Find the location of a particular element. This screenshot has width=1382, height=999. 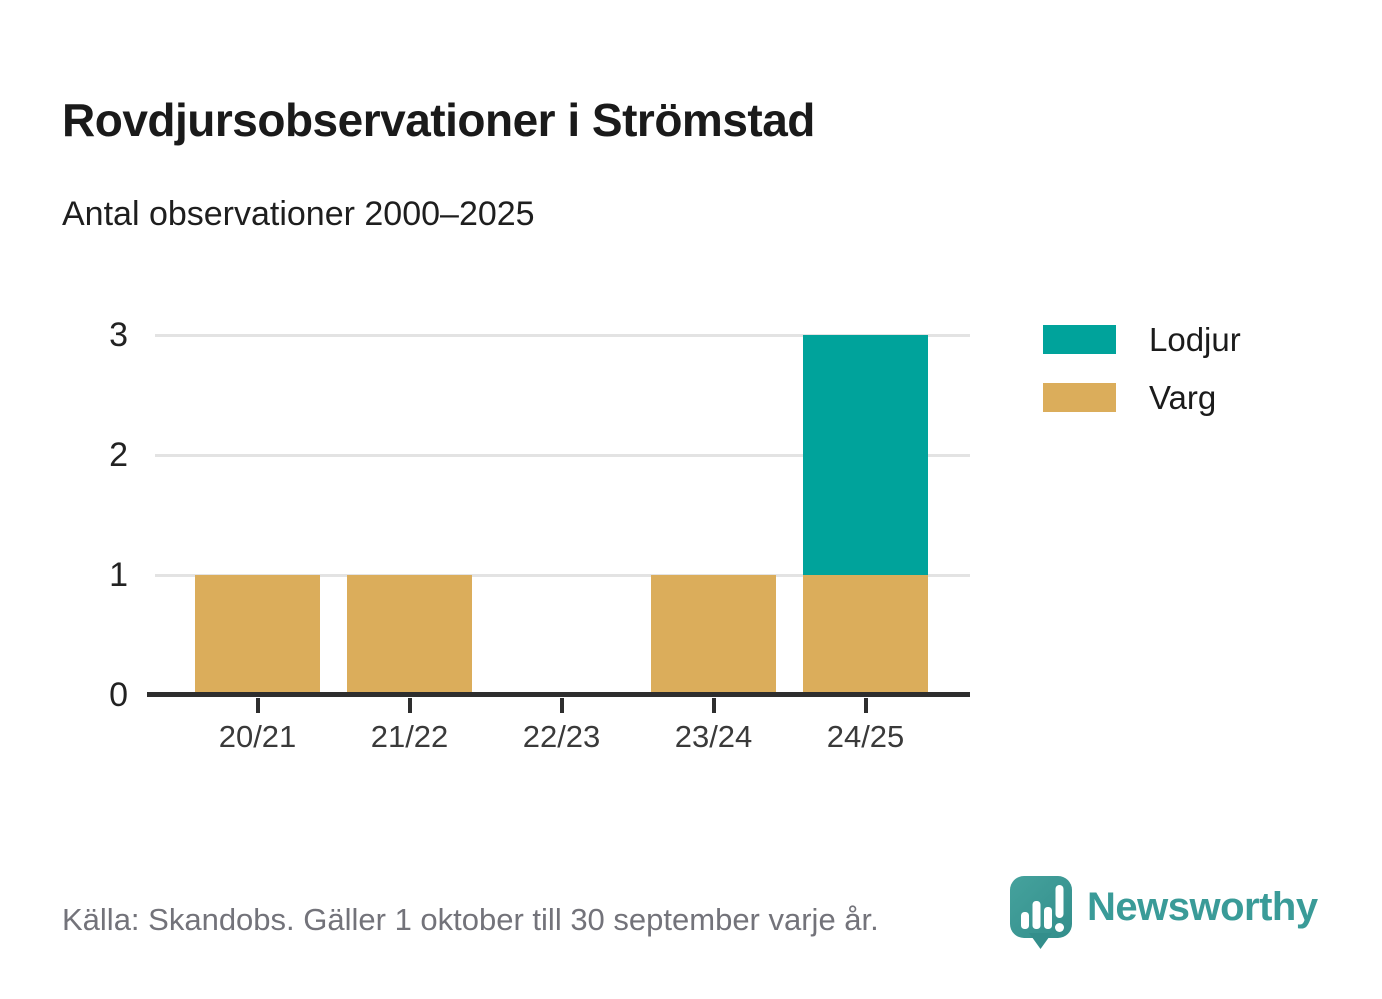

newsworthy-logo: Newsworthy is located at coordinates (1164, 913).